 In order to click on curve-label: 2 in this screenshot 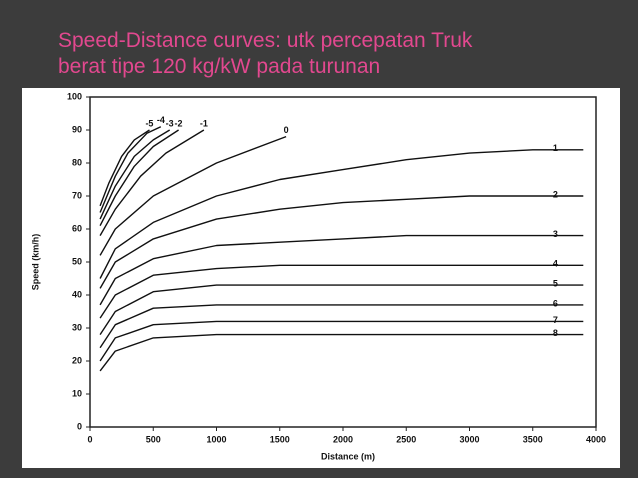, I will do `click(555, 194)`.